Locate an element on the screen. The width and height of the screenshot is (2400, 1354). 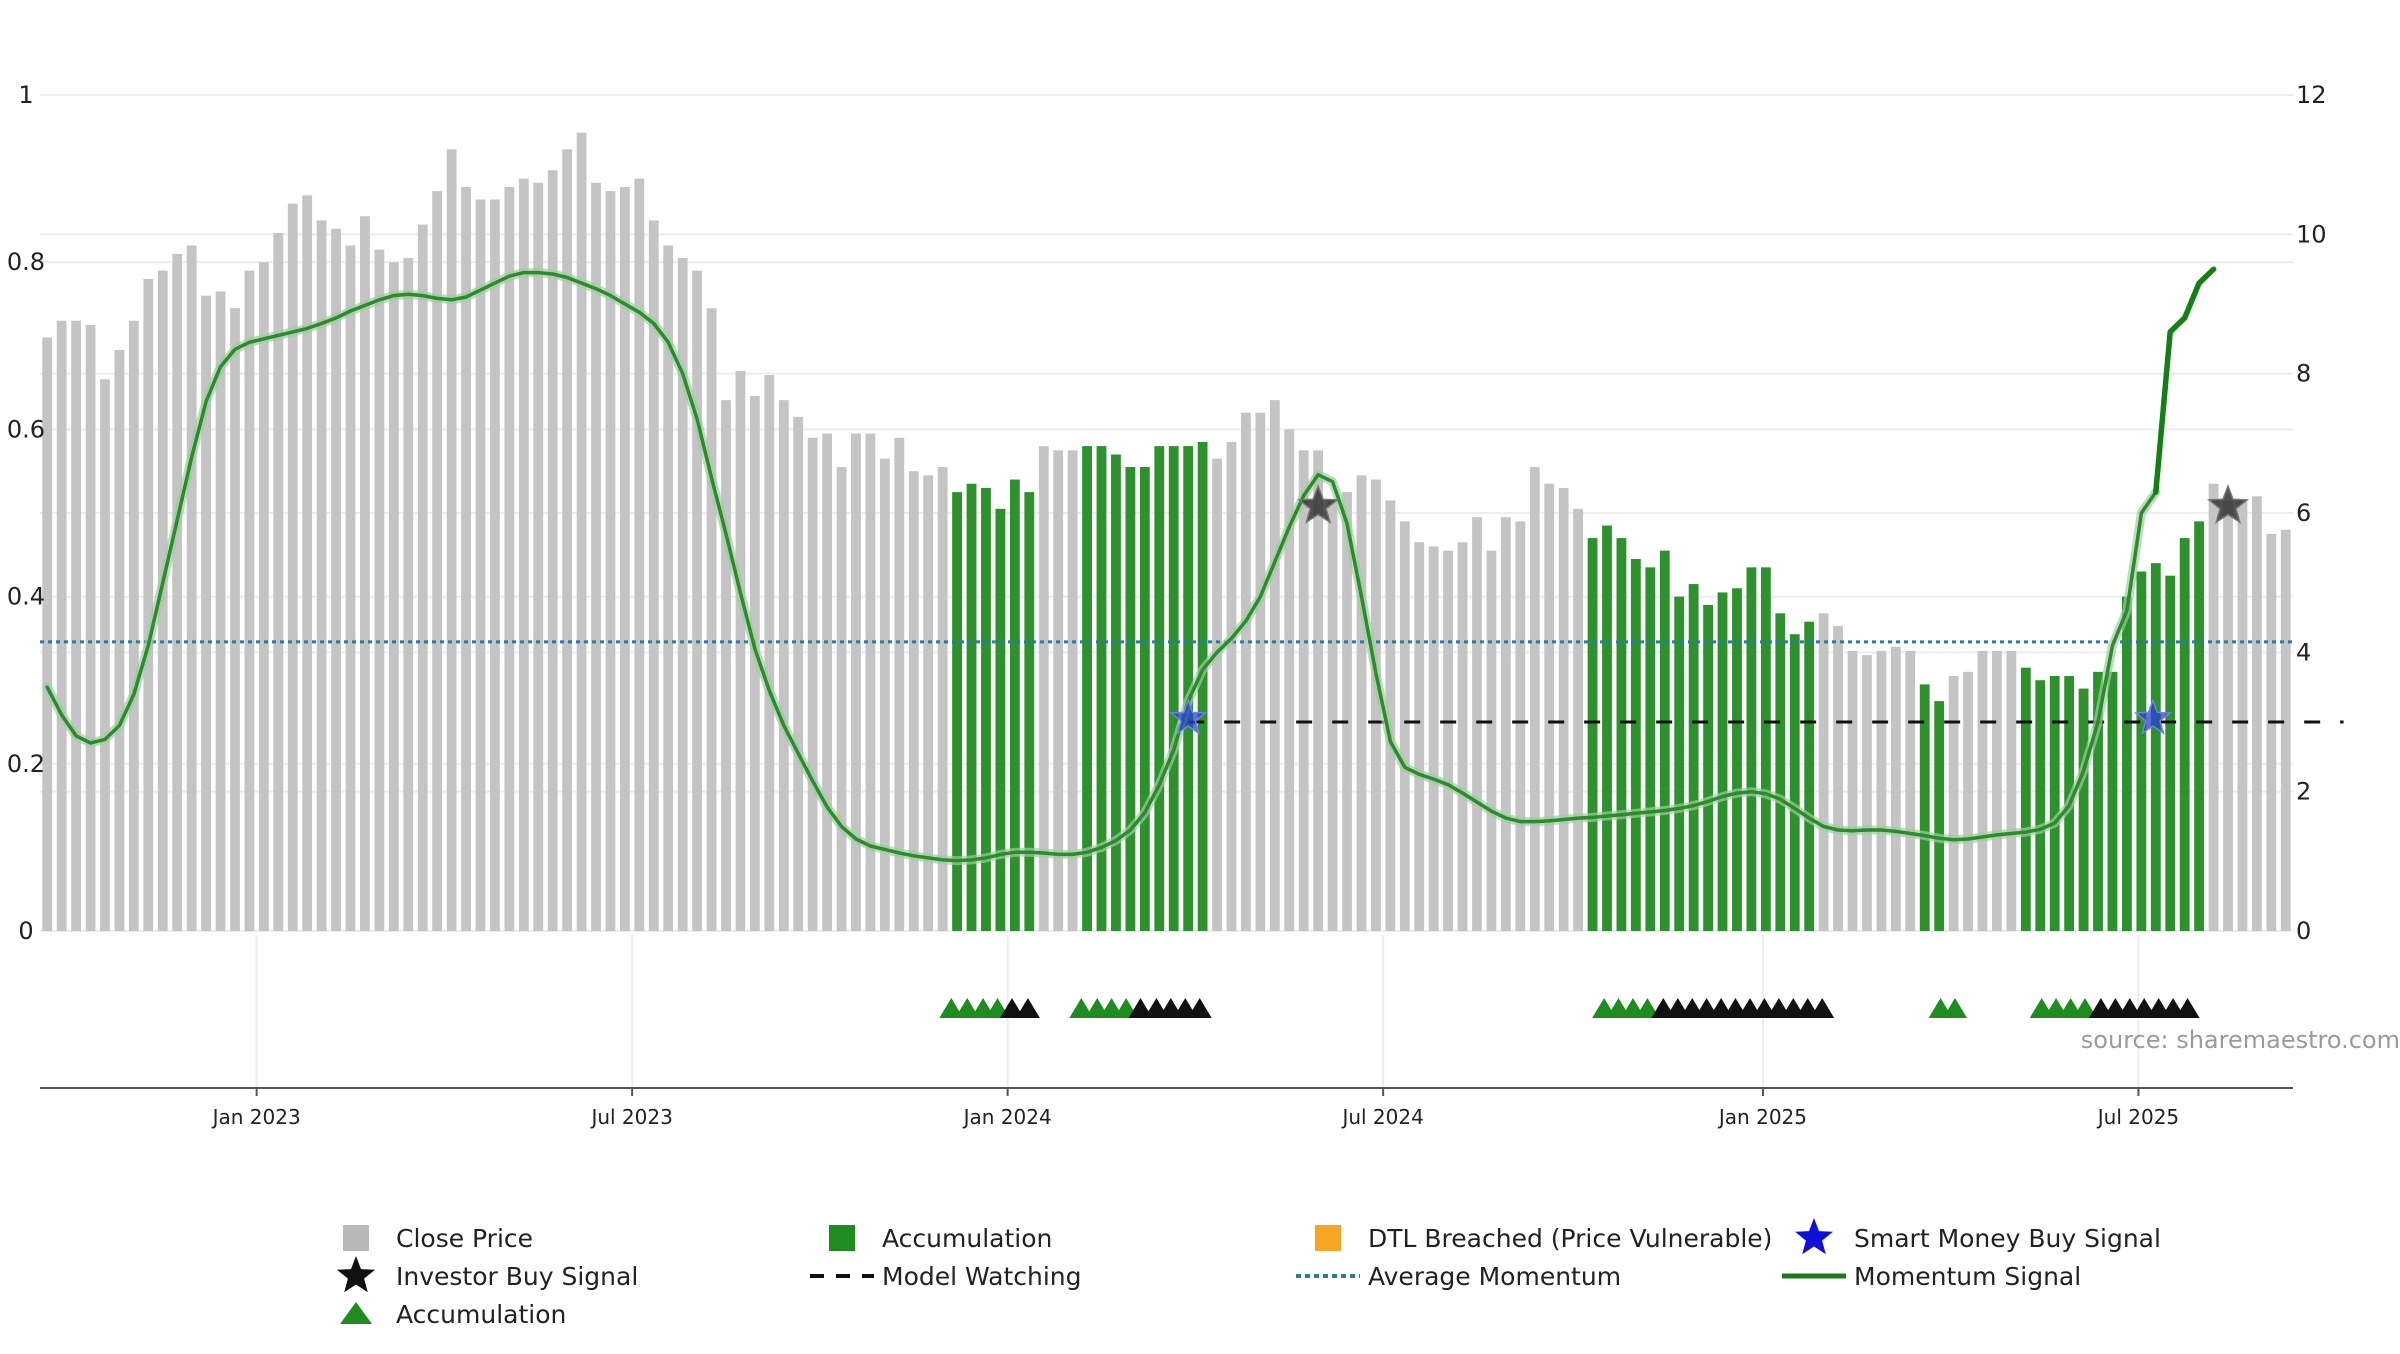
x-axis-tick-label: Jul 2025 is located at coordinates (2137, 1117).